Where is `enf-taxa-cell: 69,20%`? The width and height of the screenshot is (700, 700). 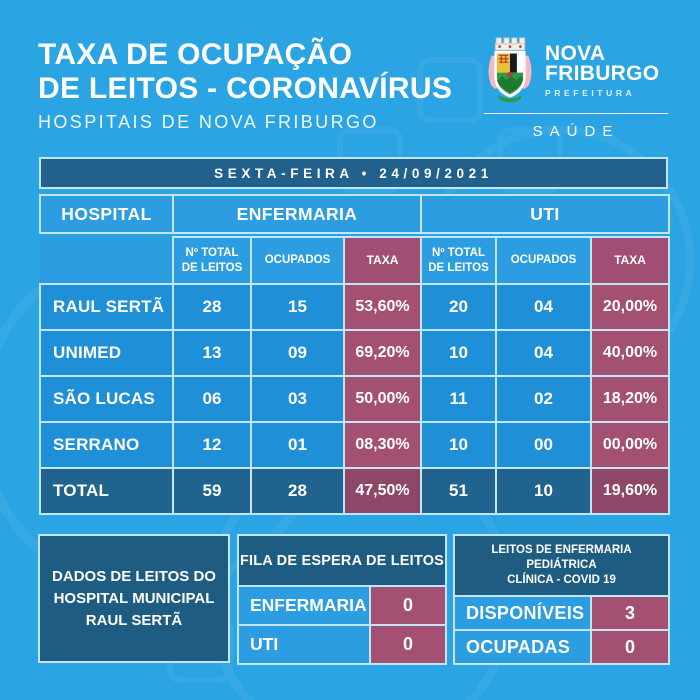
enf-taxa-cell: 69,20% is located at coordinates (382, 353).